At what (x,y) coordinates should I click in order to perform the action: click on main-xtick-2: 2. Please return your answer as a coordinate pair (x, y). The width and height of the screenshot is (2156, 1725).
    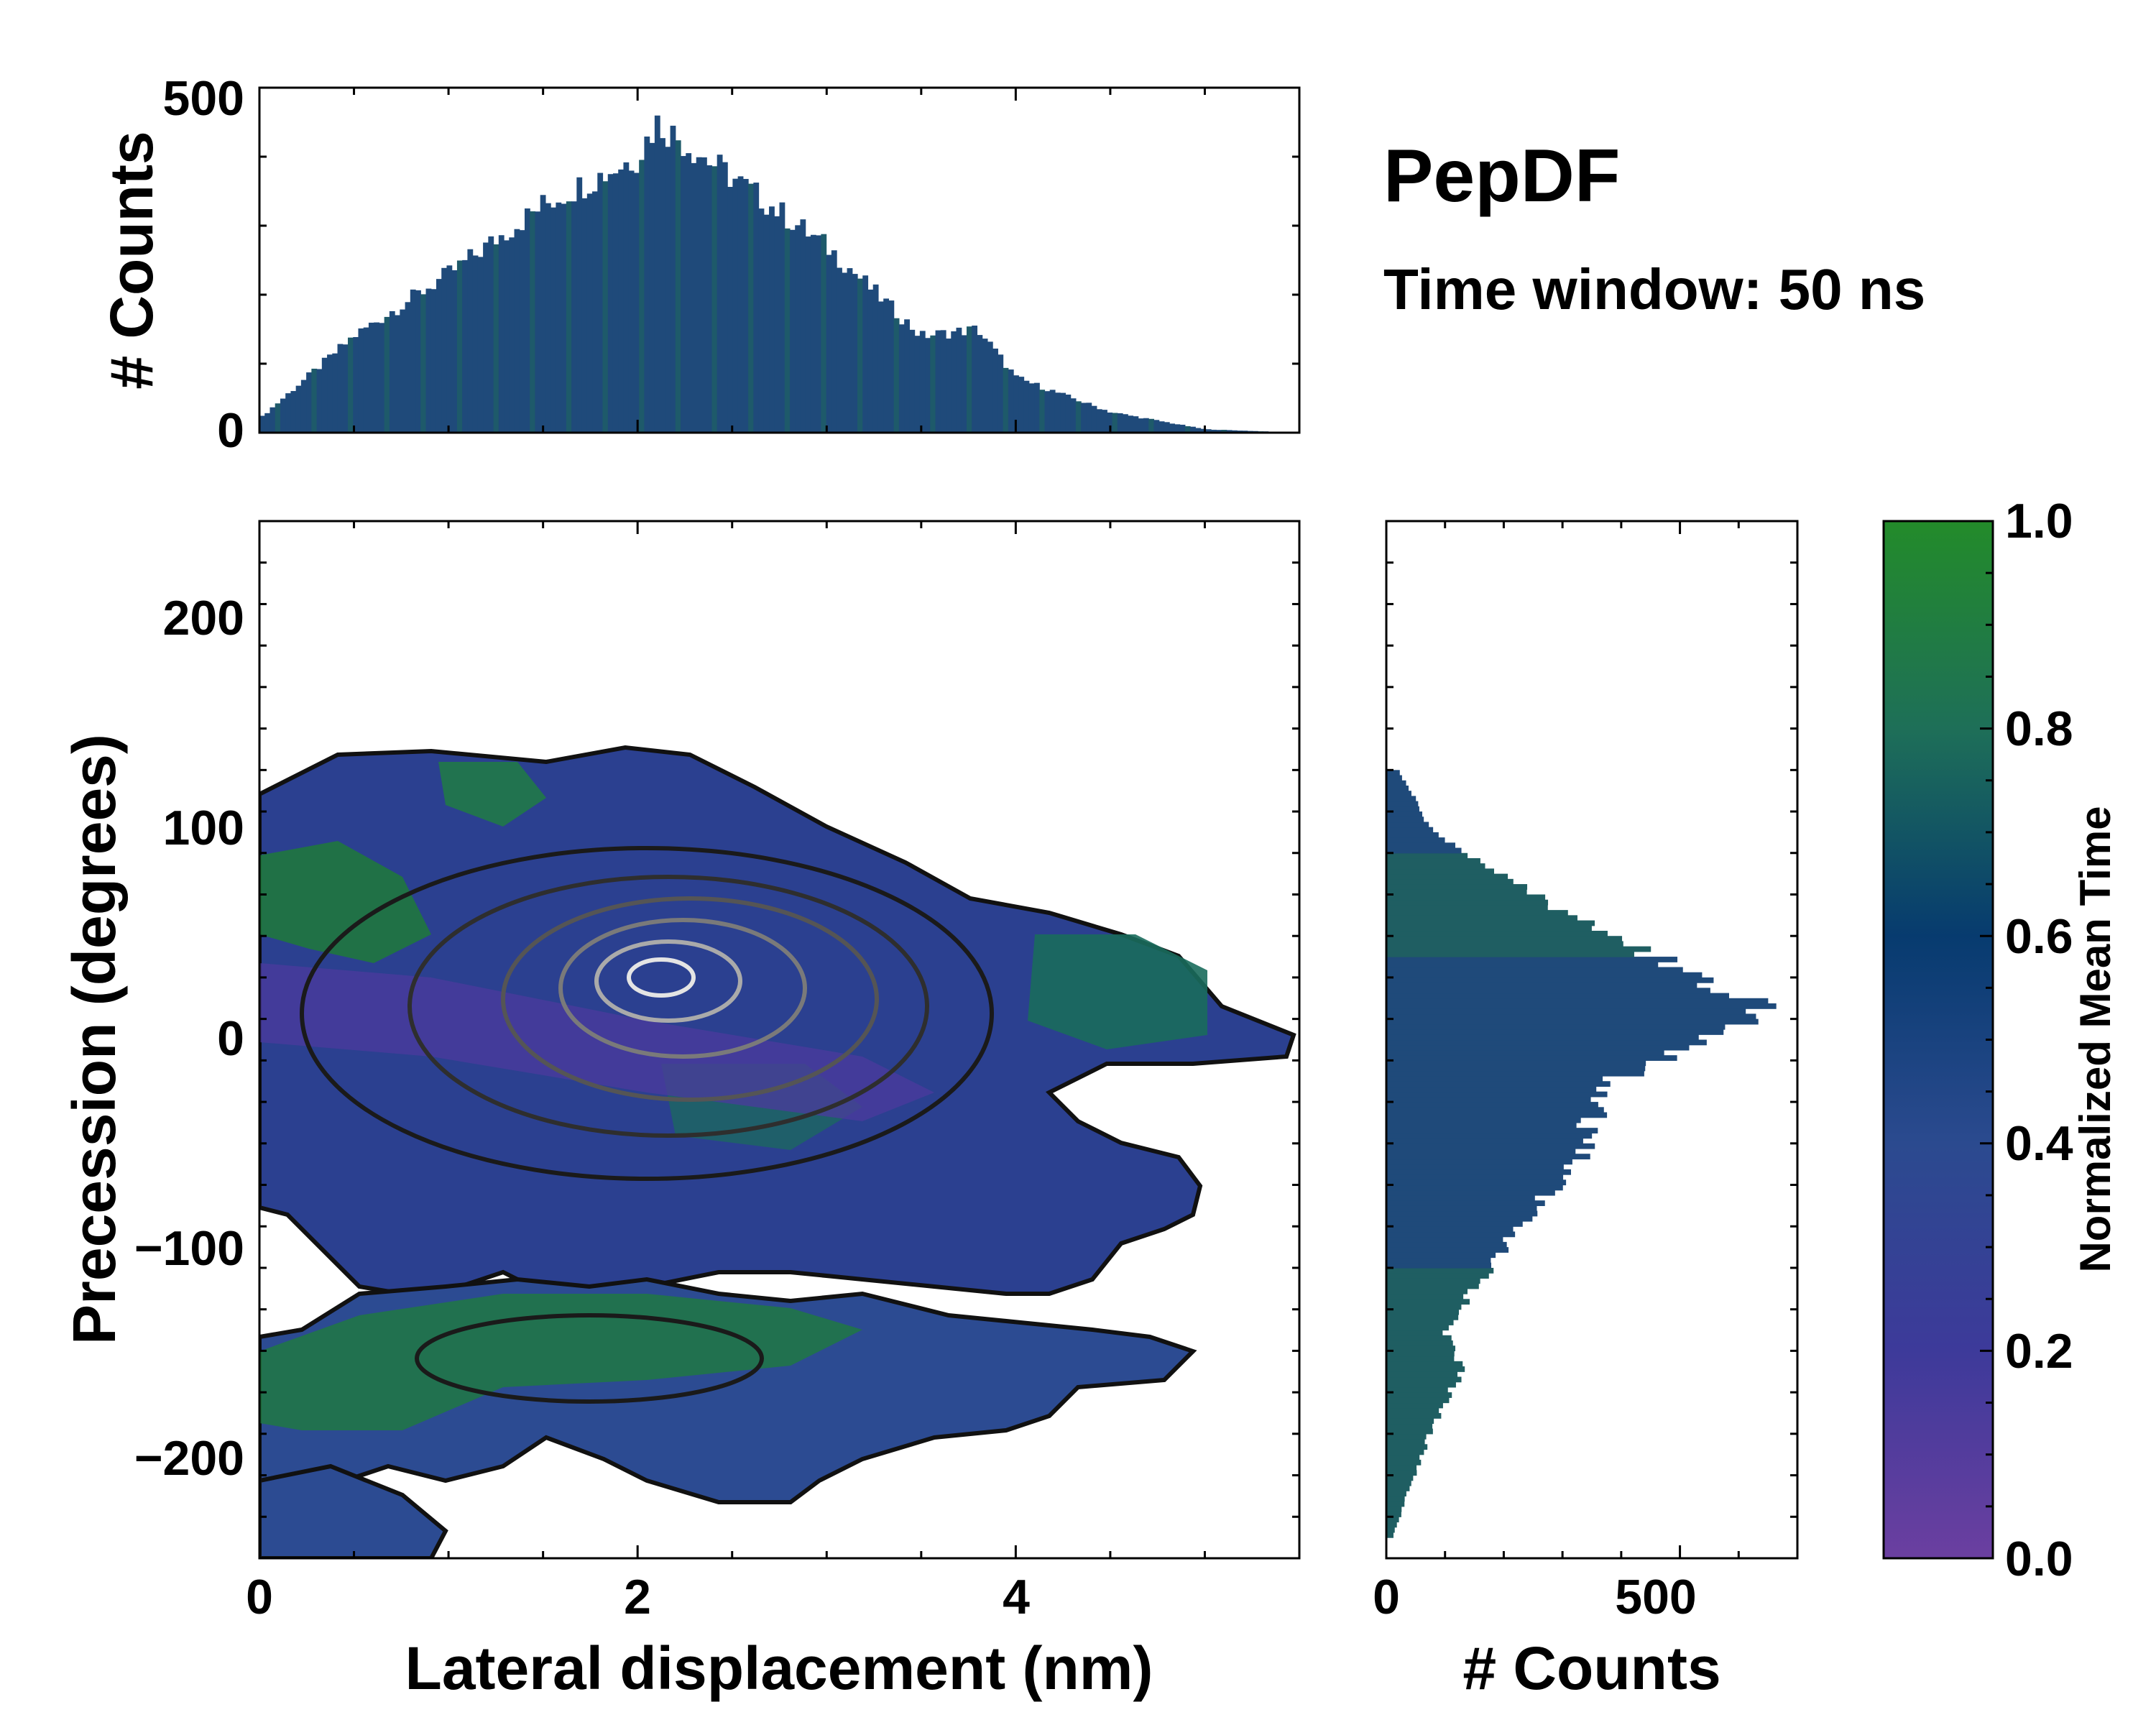
    Looking at the image, I should click on (637, 1597).